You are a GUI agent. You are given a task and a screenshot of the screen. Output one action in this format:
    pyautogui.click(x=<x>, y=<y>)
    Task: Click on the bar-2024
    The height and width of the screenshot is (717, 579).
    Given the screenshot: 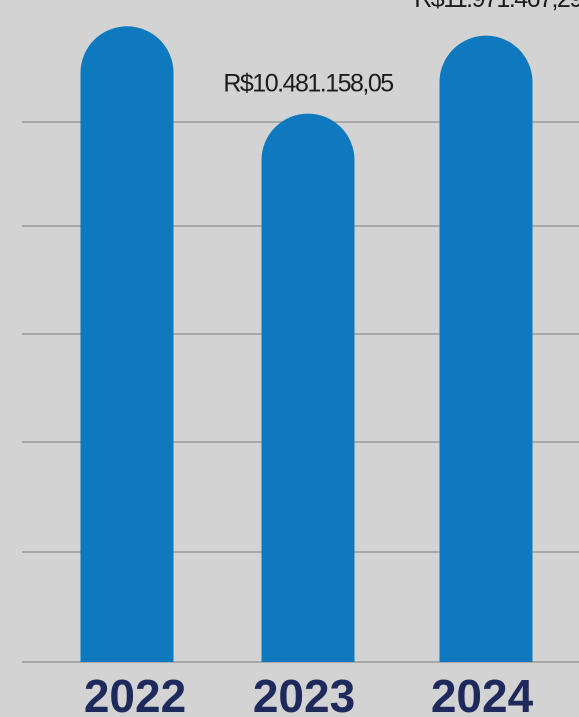 What is the action you would take?
    pyautogui.click(x=486, y=348)
    